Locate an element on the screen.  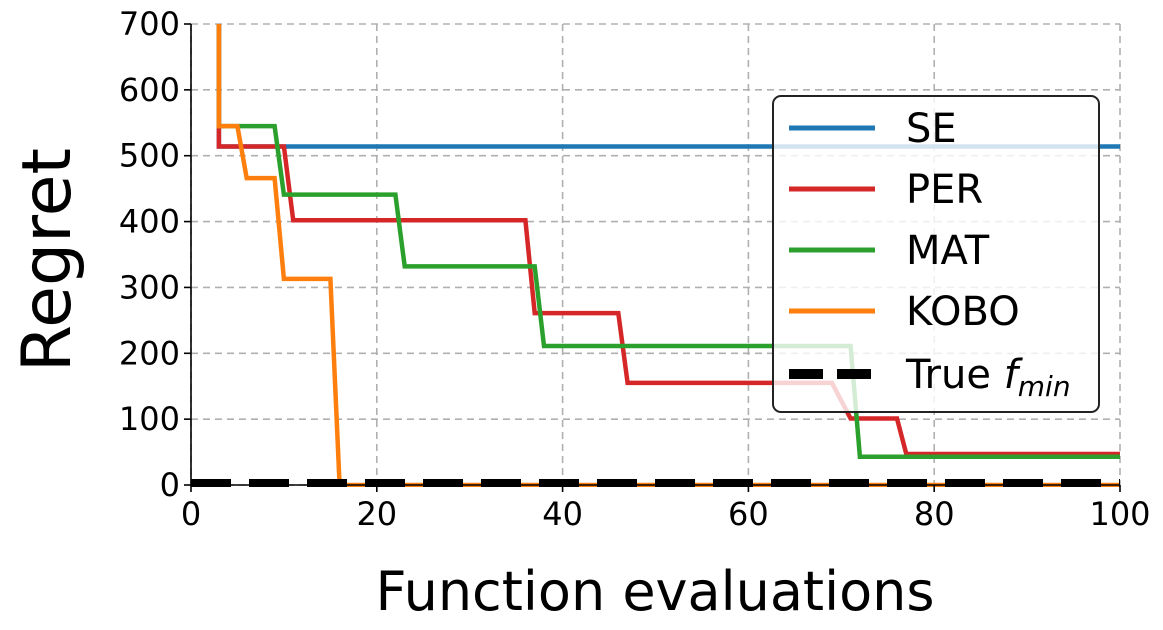
legend-label-se: SE is located at coordinates (931, 129).